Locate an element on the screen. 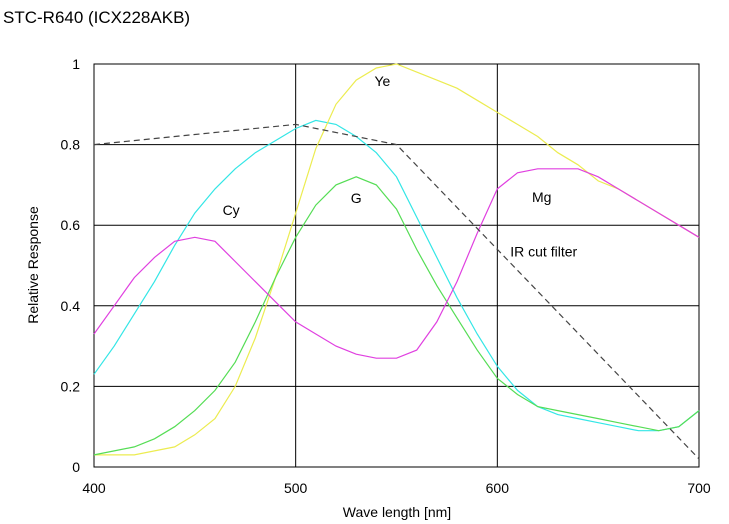 This screenshot has height=524, width=729. y-tick-label: 0.6 is located at coordinates (71, 225).